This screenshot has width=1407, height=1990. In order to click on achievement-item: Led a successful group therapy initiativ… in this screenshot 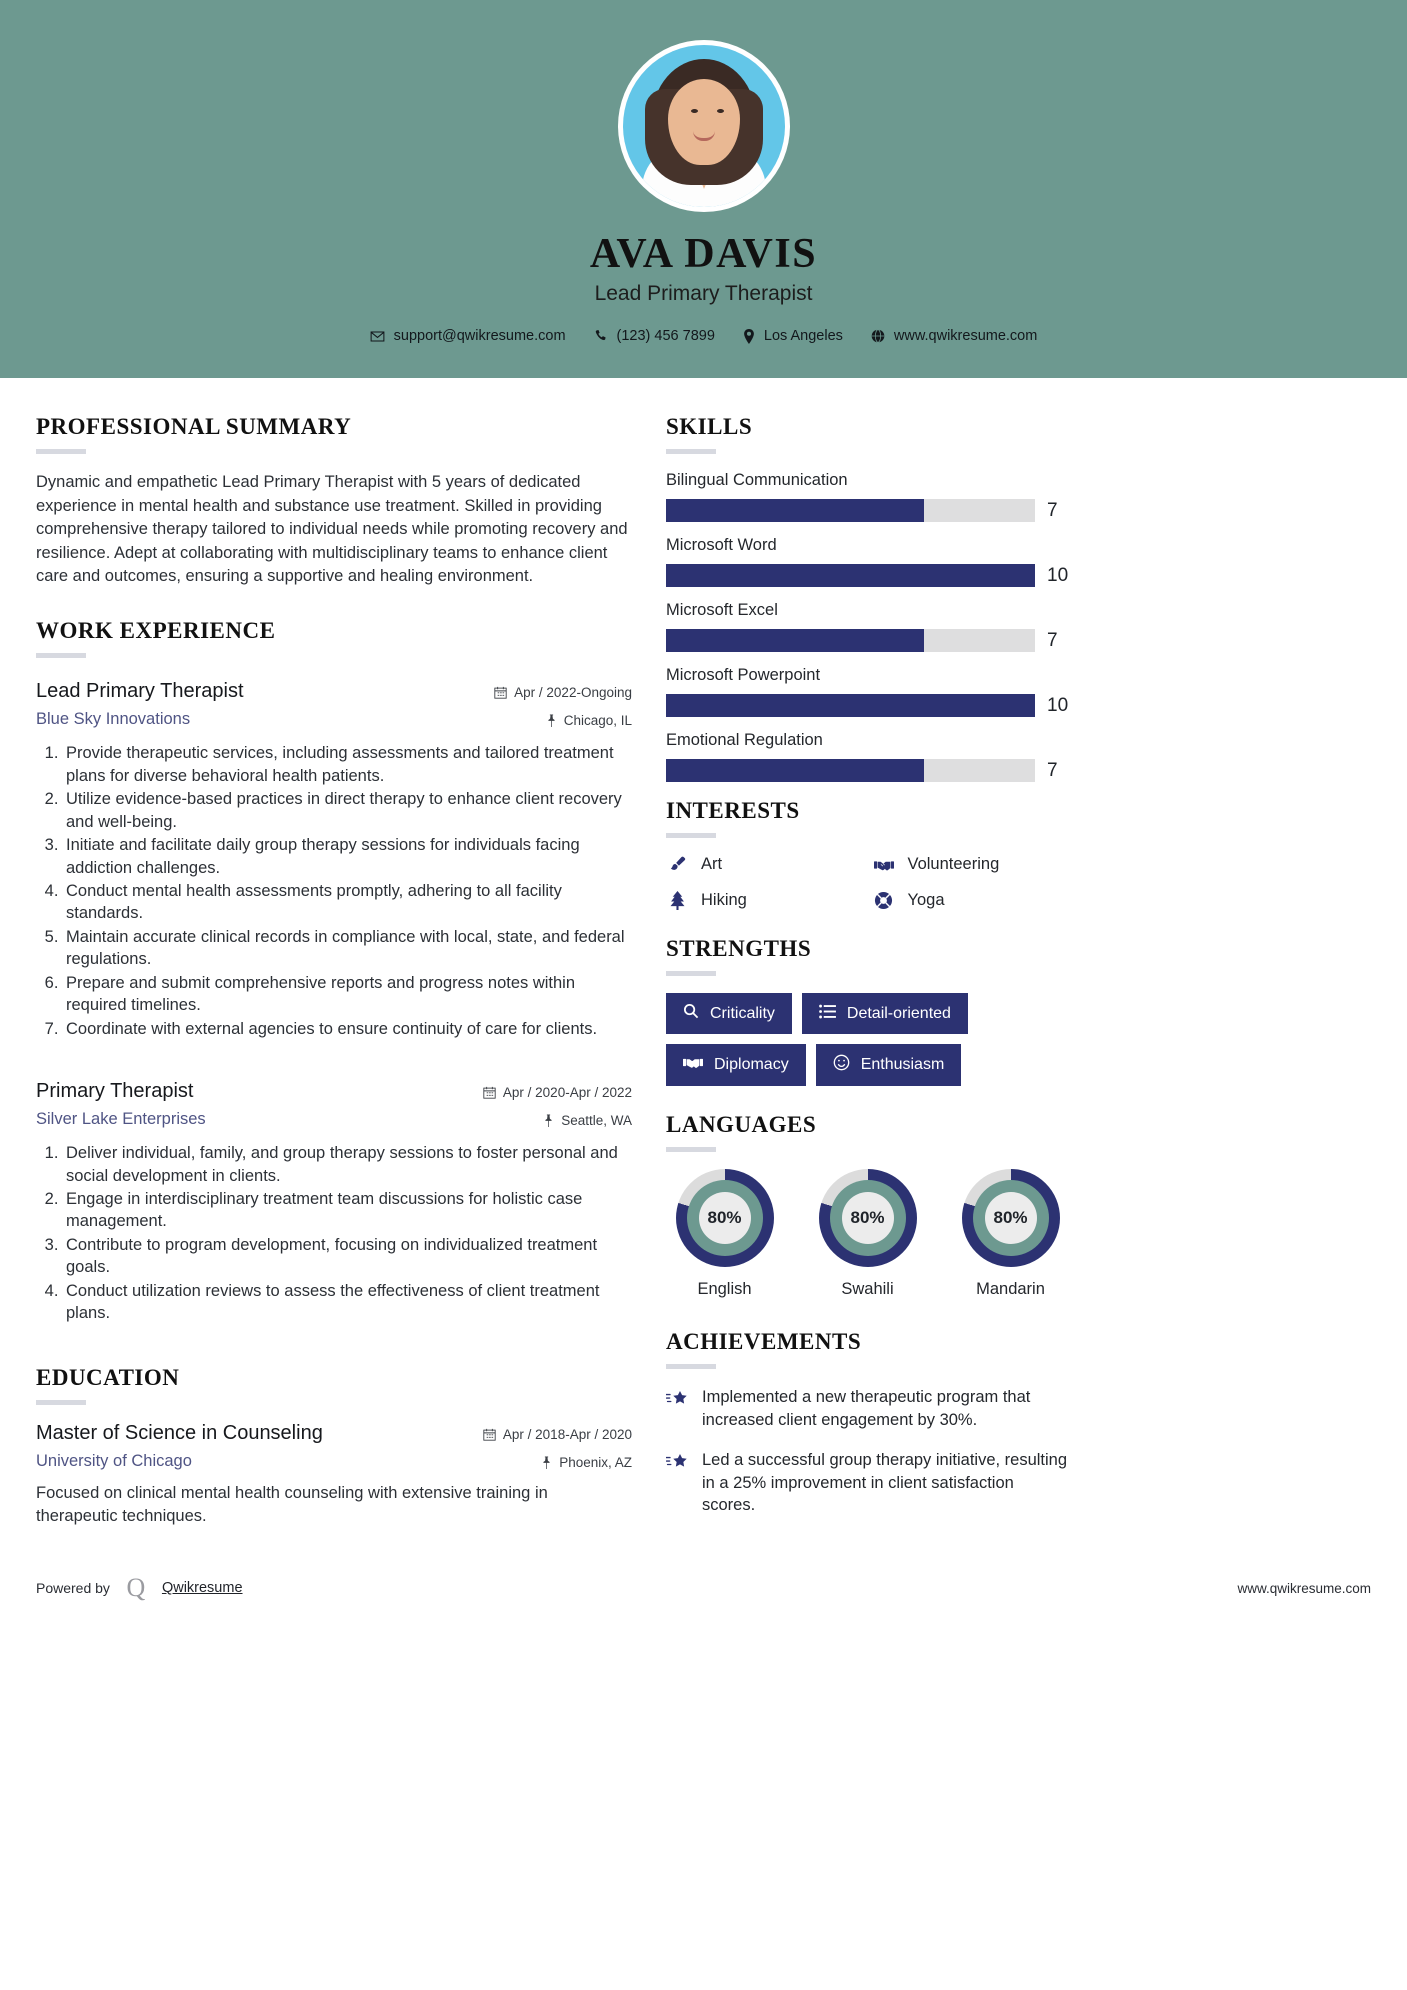, I will do `click(868, 1483)`.